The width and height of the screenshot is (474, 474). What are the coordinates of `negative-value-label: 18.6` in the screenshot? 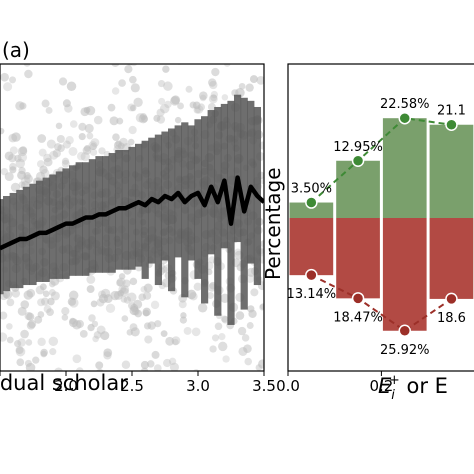 It's located at (451, 318).